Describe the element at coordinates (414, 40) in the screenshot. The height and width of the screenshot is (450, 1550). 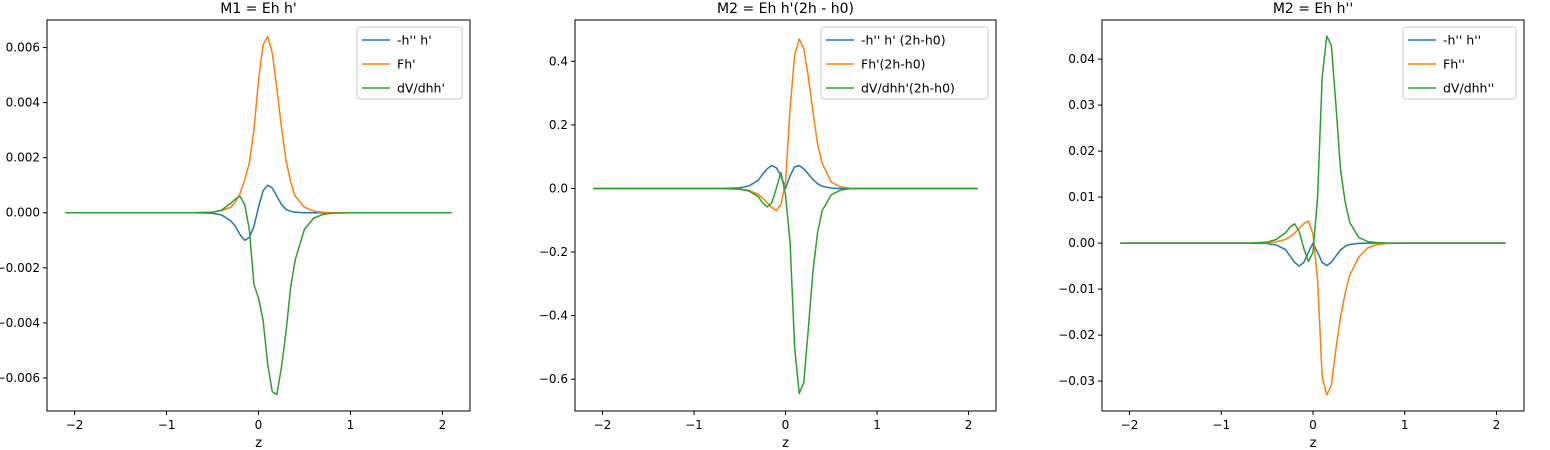
I see `legend-entry: -h'' h'` at that location.